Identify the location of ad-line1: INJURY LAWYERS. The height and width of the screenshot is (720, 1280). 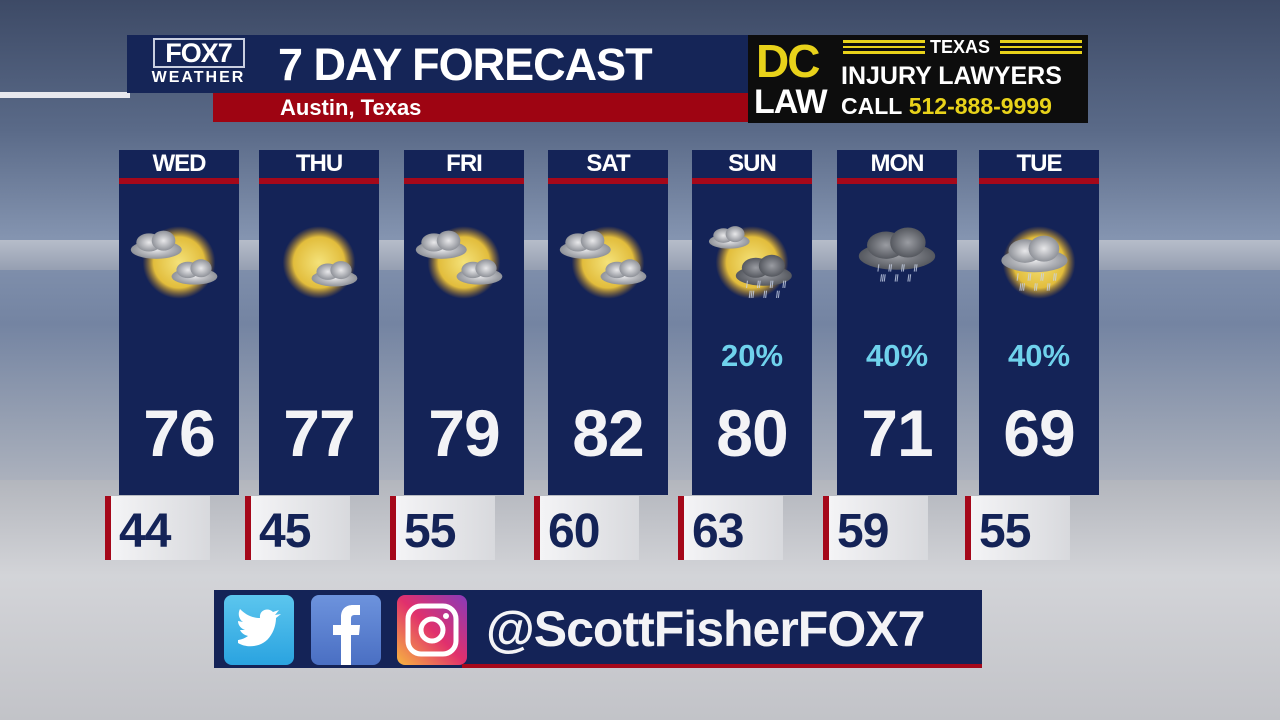
(951, 76).